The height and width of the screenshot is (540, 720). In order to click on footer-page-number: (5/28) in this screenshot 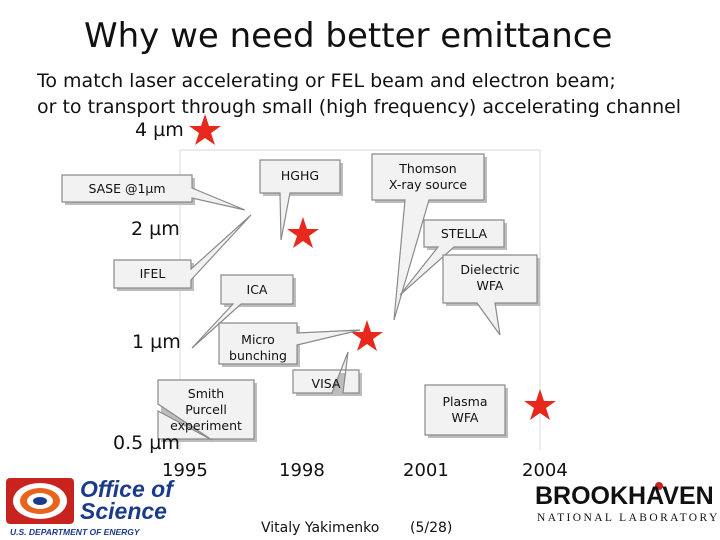, I will do `click(431, 528)`.